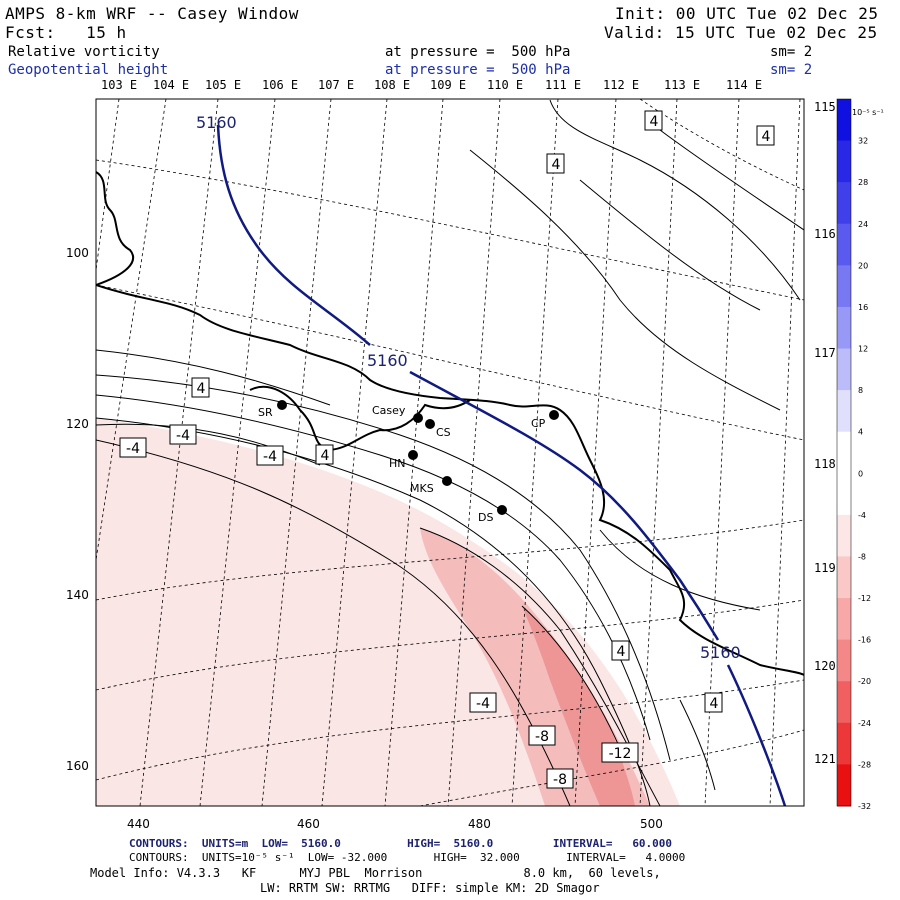  Describe the element at coordinates (280, 85) in the screenshot. I see `lon-label: 106 E` at that location.